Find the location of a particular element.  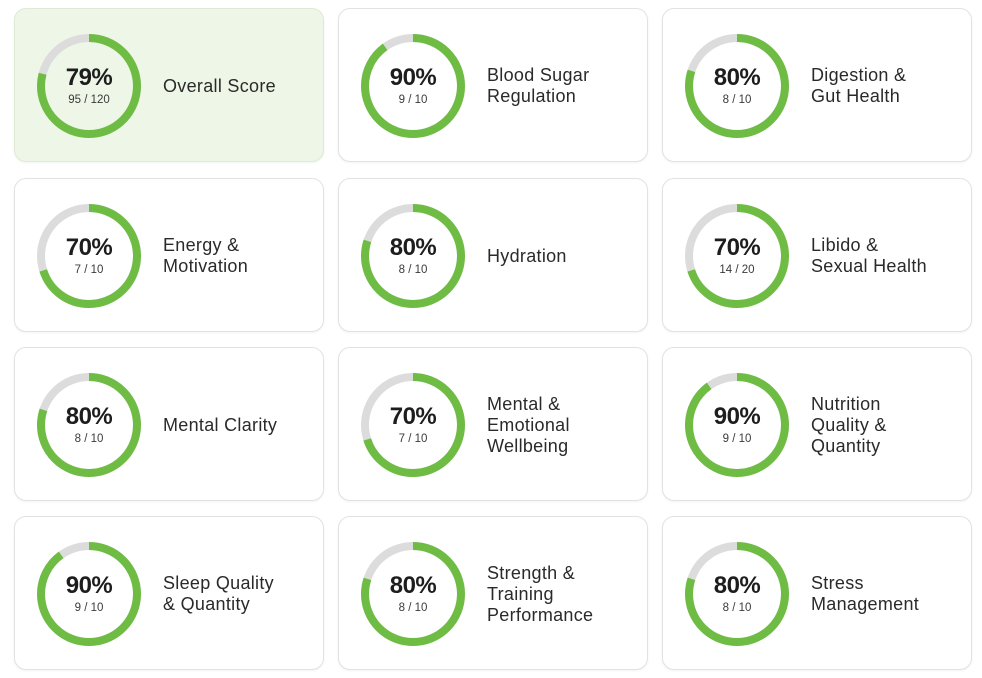

card-label: Stress Management is located at coordinates (865, 593).